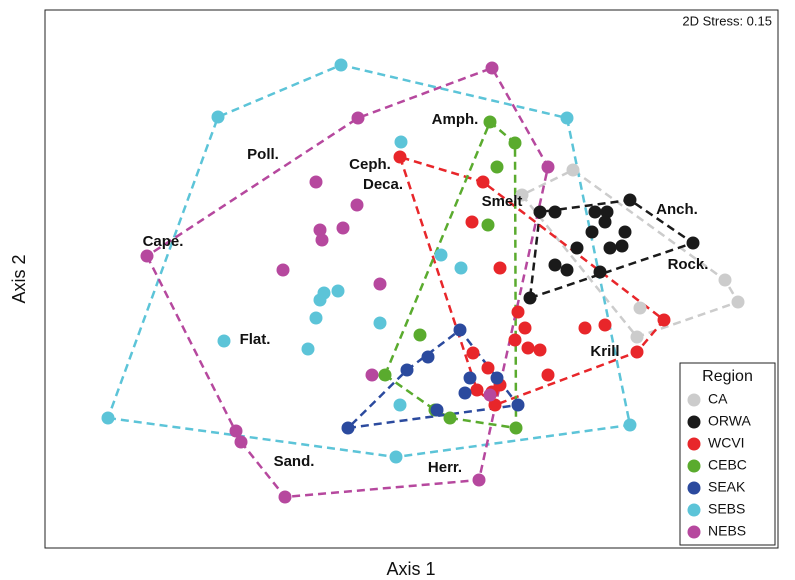 This screenshot has height=580, width=795. I want to click on annotation: Herr., so click(445, 467).